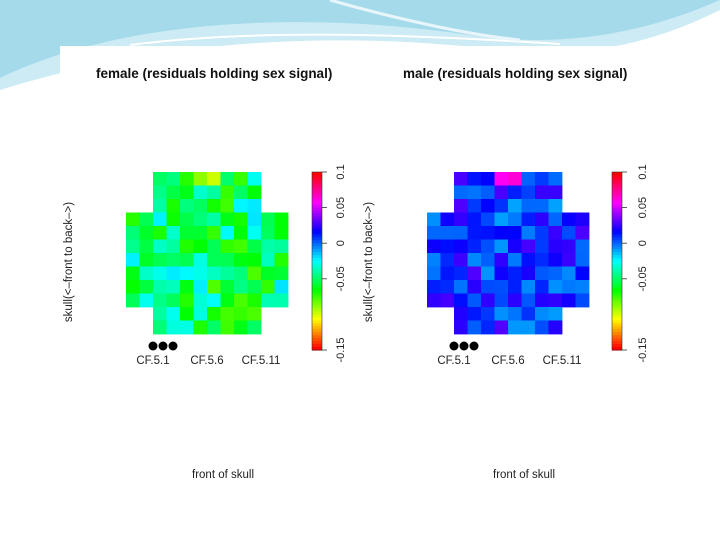 This screenshot has height=540, width=720. What do you see at coordinates (341, 207) in the screenshot?
I see `colorbar-tick-label: 0.05` at bounding box center [341, 207].